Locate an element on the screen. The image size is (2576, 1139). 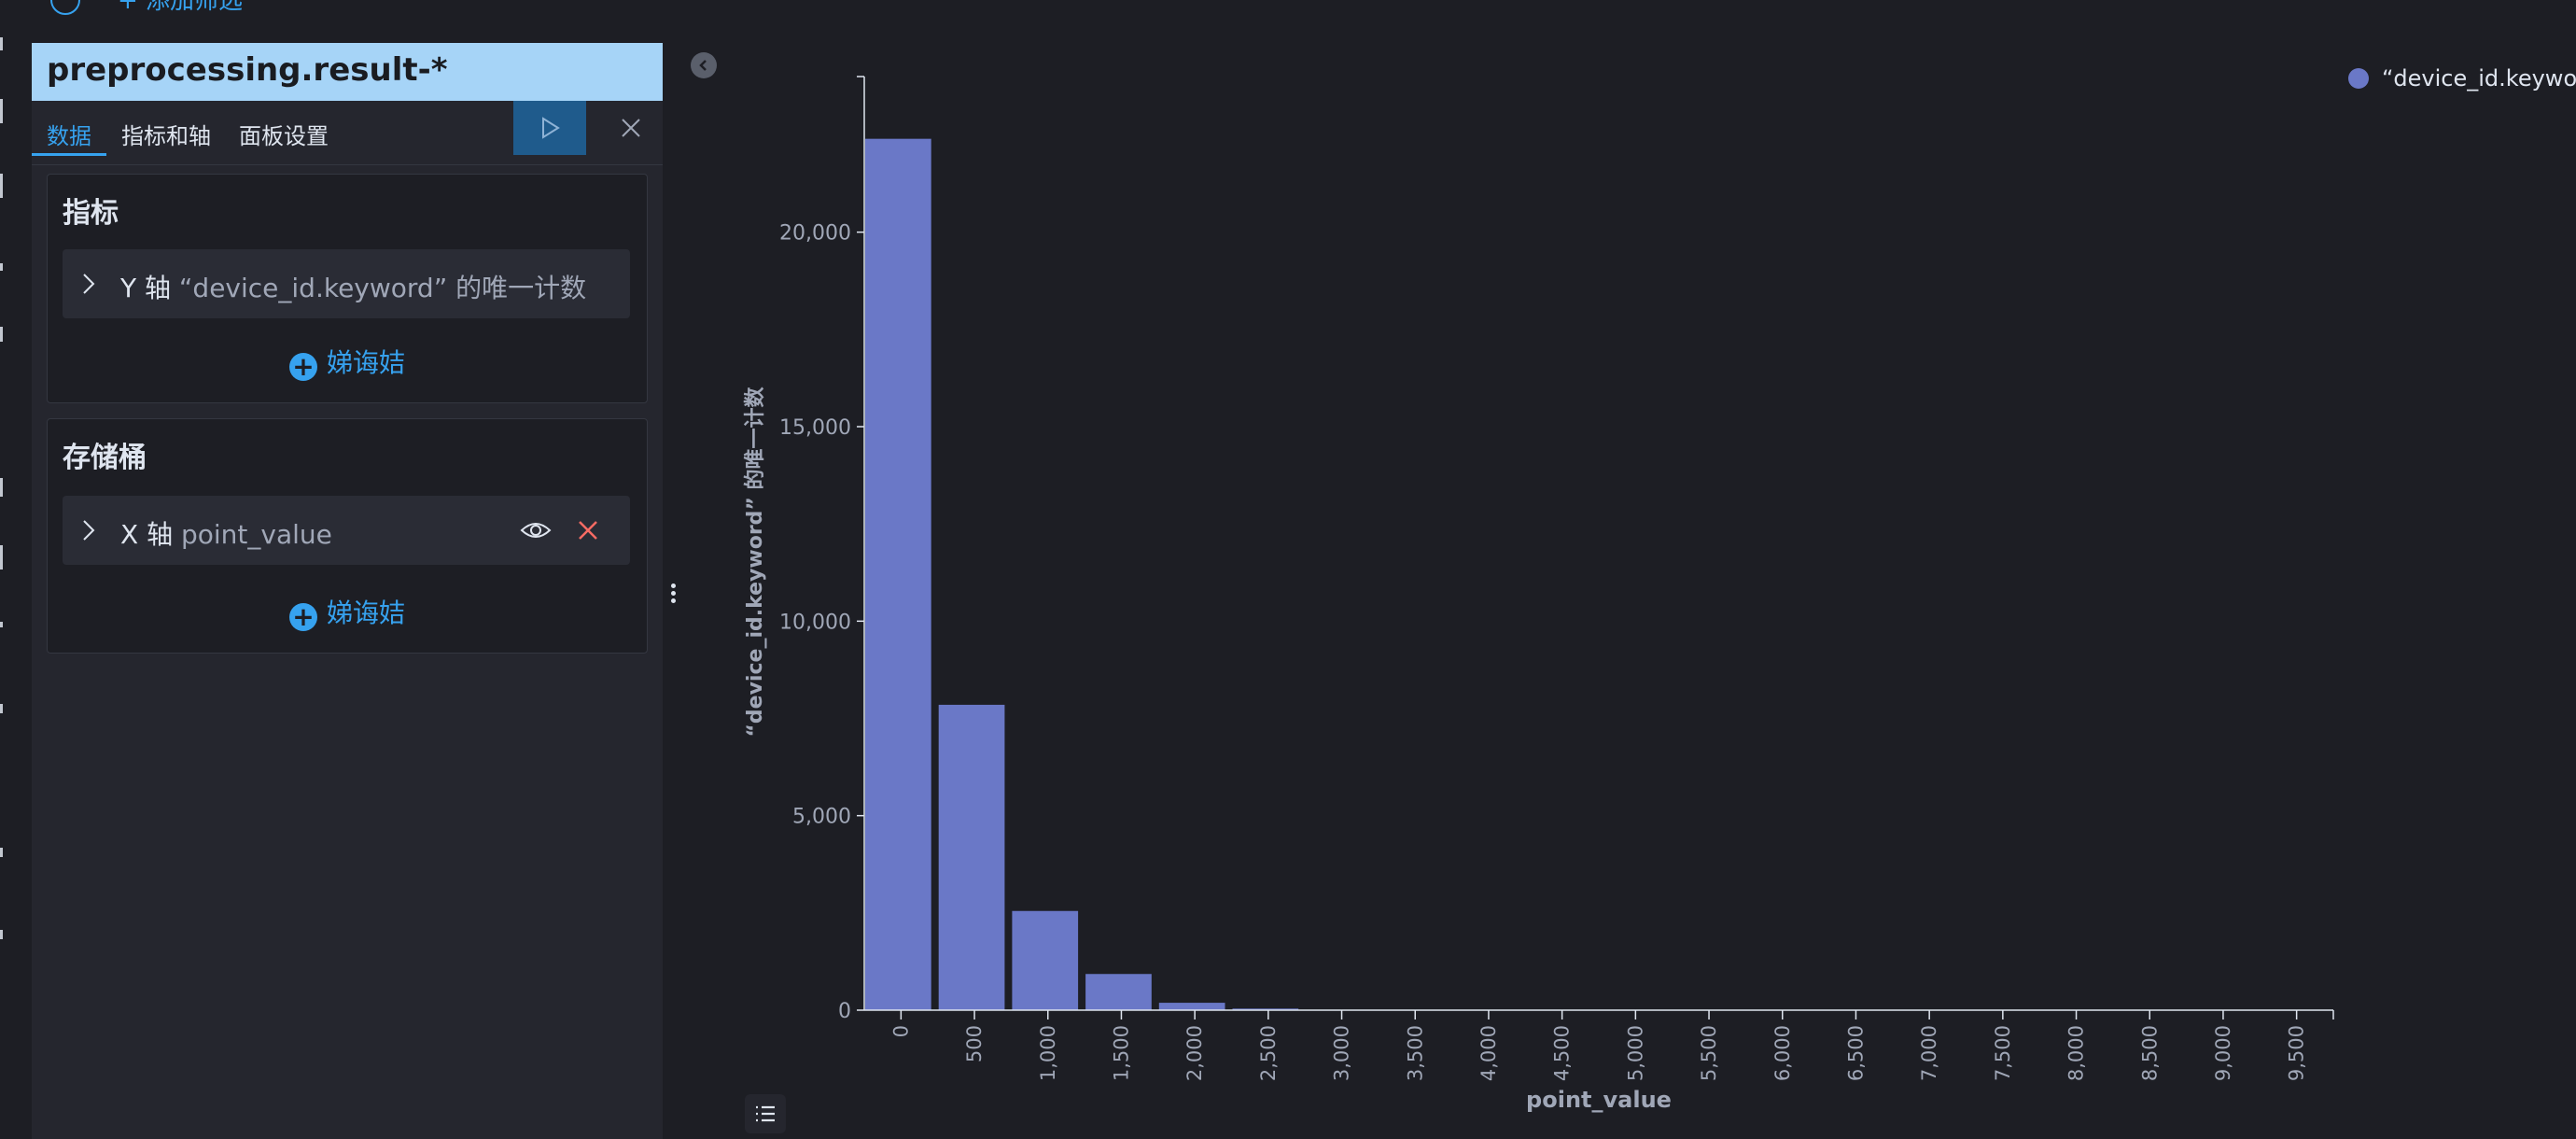
left-nav-gutter is located at coordinates (17, 569).